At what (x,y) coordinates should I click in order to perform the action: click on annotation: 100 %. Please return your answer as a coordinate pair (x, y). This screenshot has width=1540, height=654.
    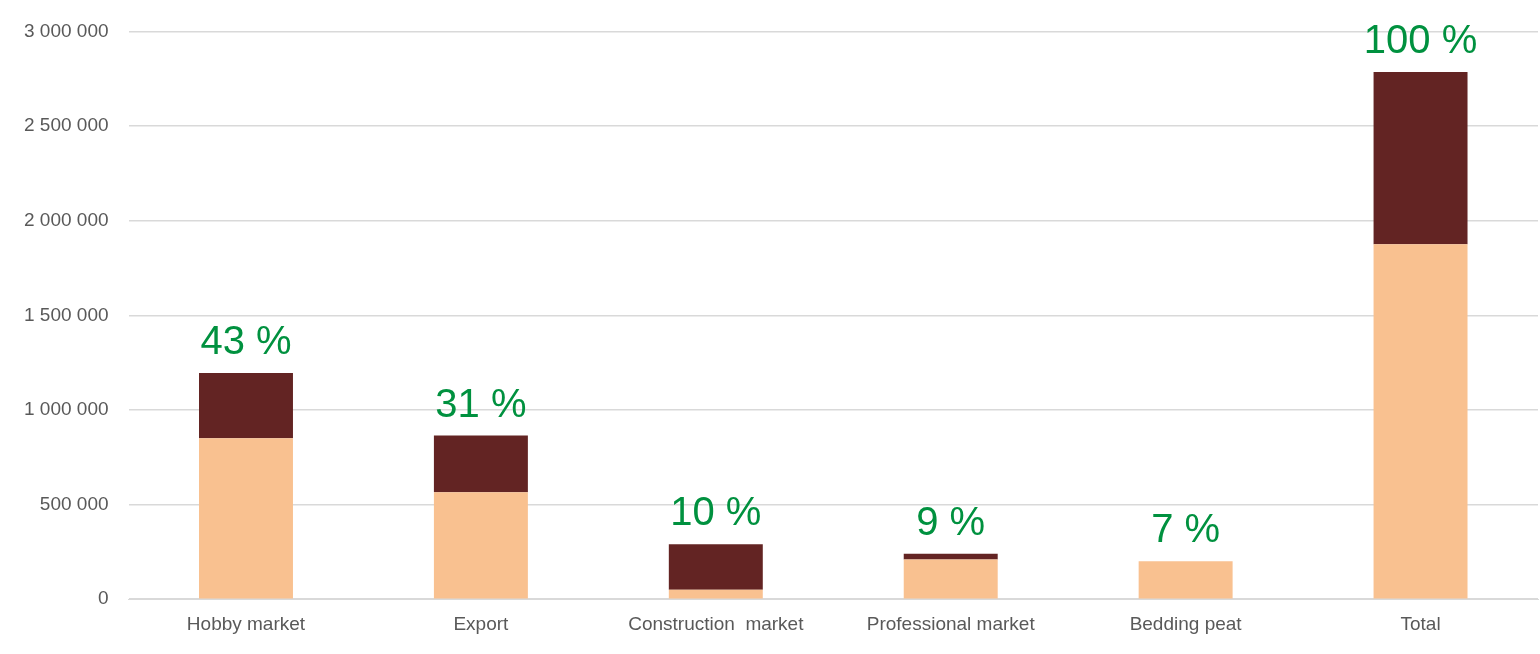
    Looking at the image, I should click on (1420, 39).